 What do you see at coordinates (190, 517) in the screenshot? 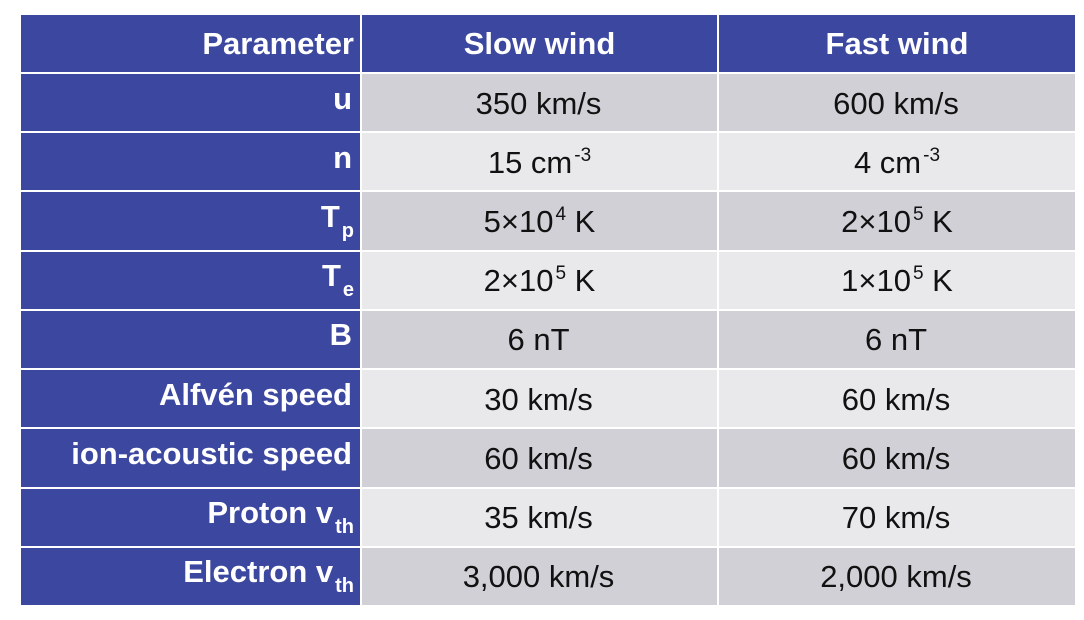
I see `row-label: Proton v th` at bounding box center [190, 517].